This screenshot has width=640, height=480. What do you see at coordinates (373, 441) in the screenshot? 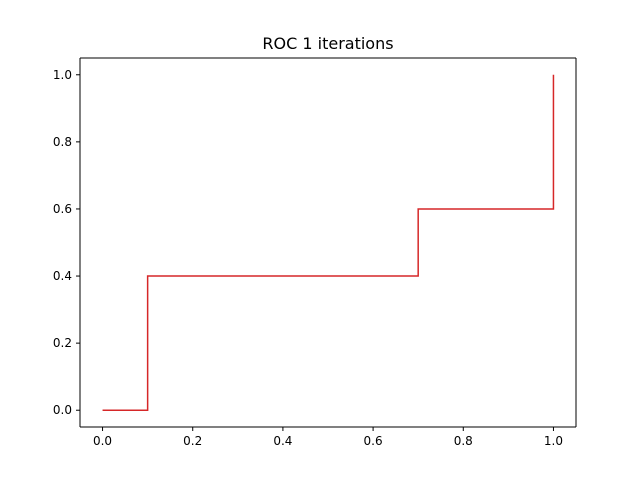
I see `x-tick-label: 0.6` at bounding box center [373, 441].